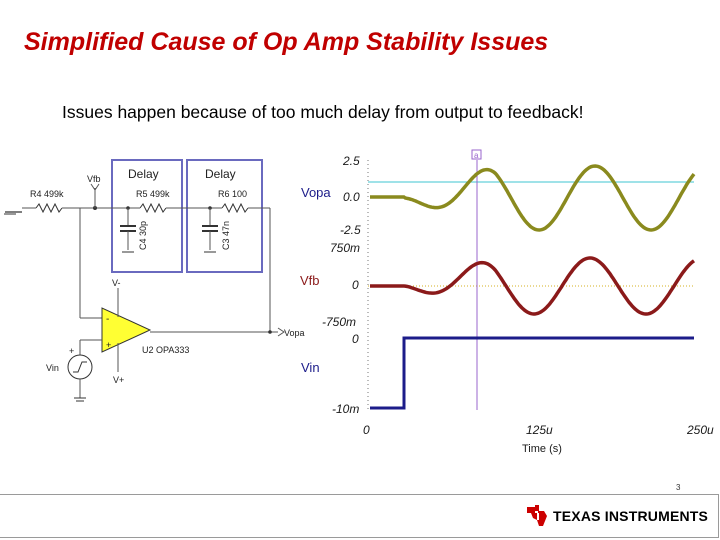 This screenshot has width=720, height=540. Describe the element at coordinates (537, 515) in the screenshot. I see `ti-logo-icon` at that location.